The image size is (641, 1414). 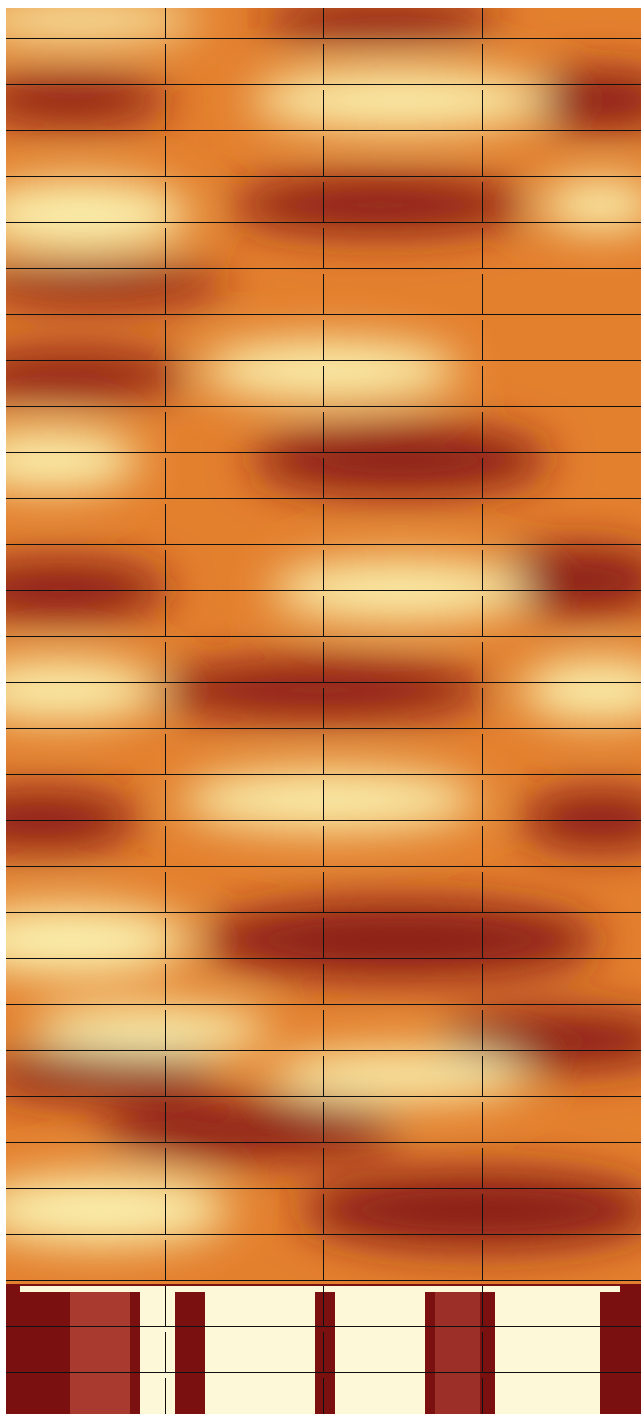 What do you see at coordinates (320, 1289) in the screenshot?
I see `band-edge` at bounding box center [320, 1289].